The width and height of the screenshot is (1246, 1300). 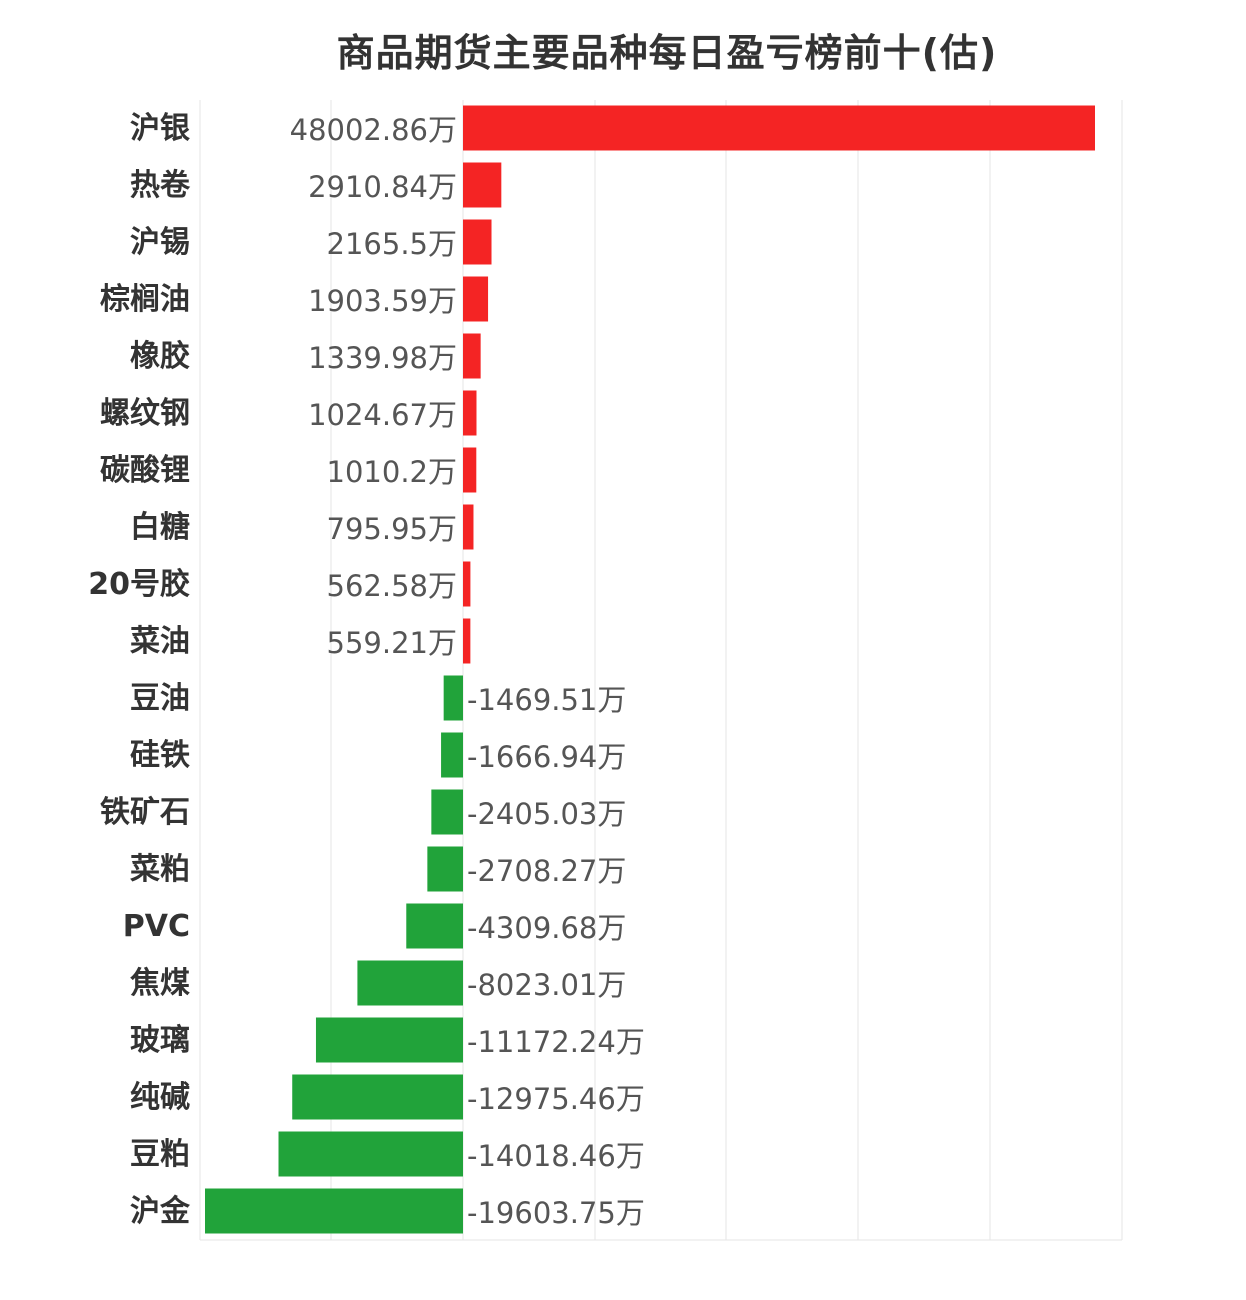 What do you see at coordinates (160, 242) in the screenshot?
I see `category-label: 沪锡` at bounding box center [160, 242].